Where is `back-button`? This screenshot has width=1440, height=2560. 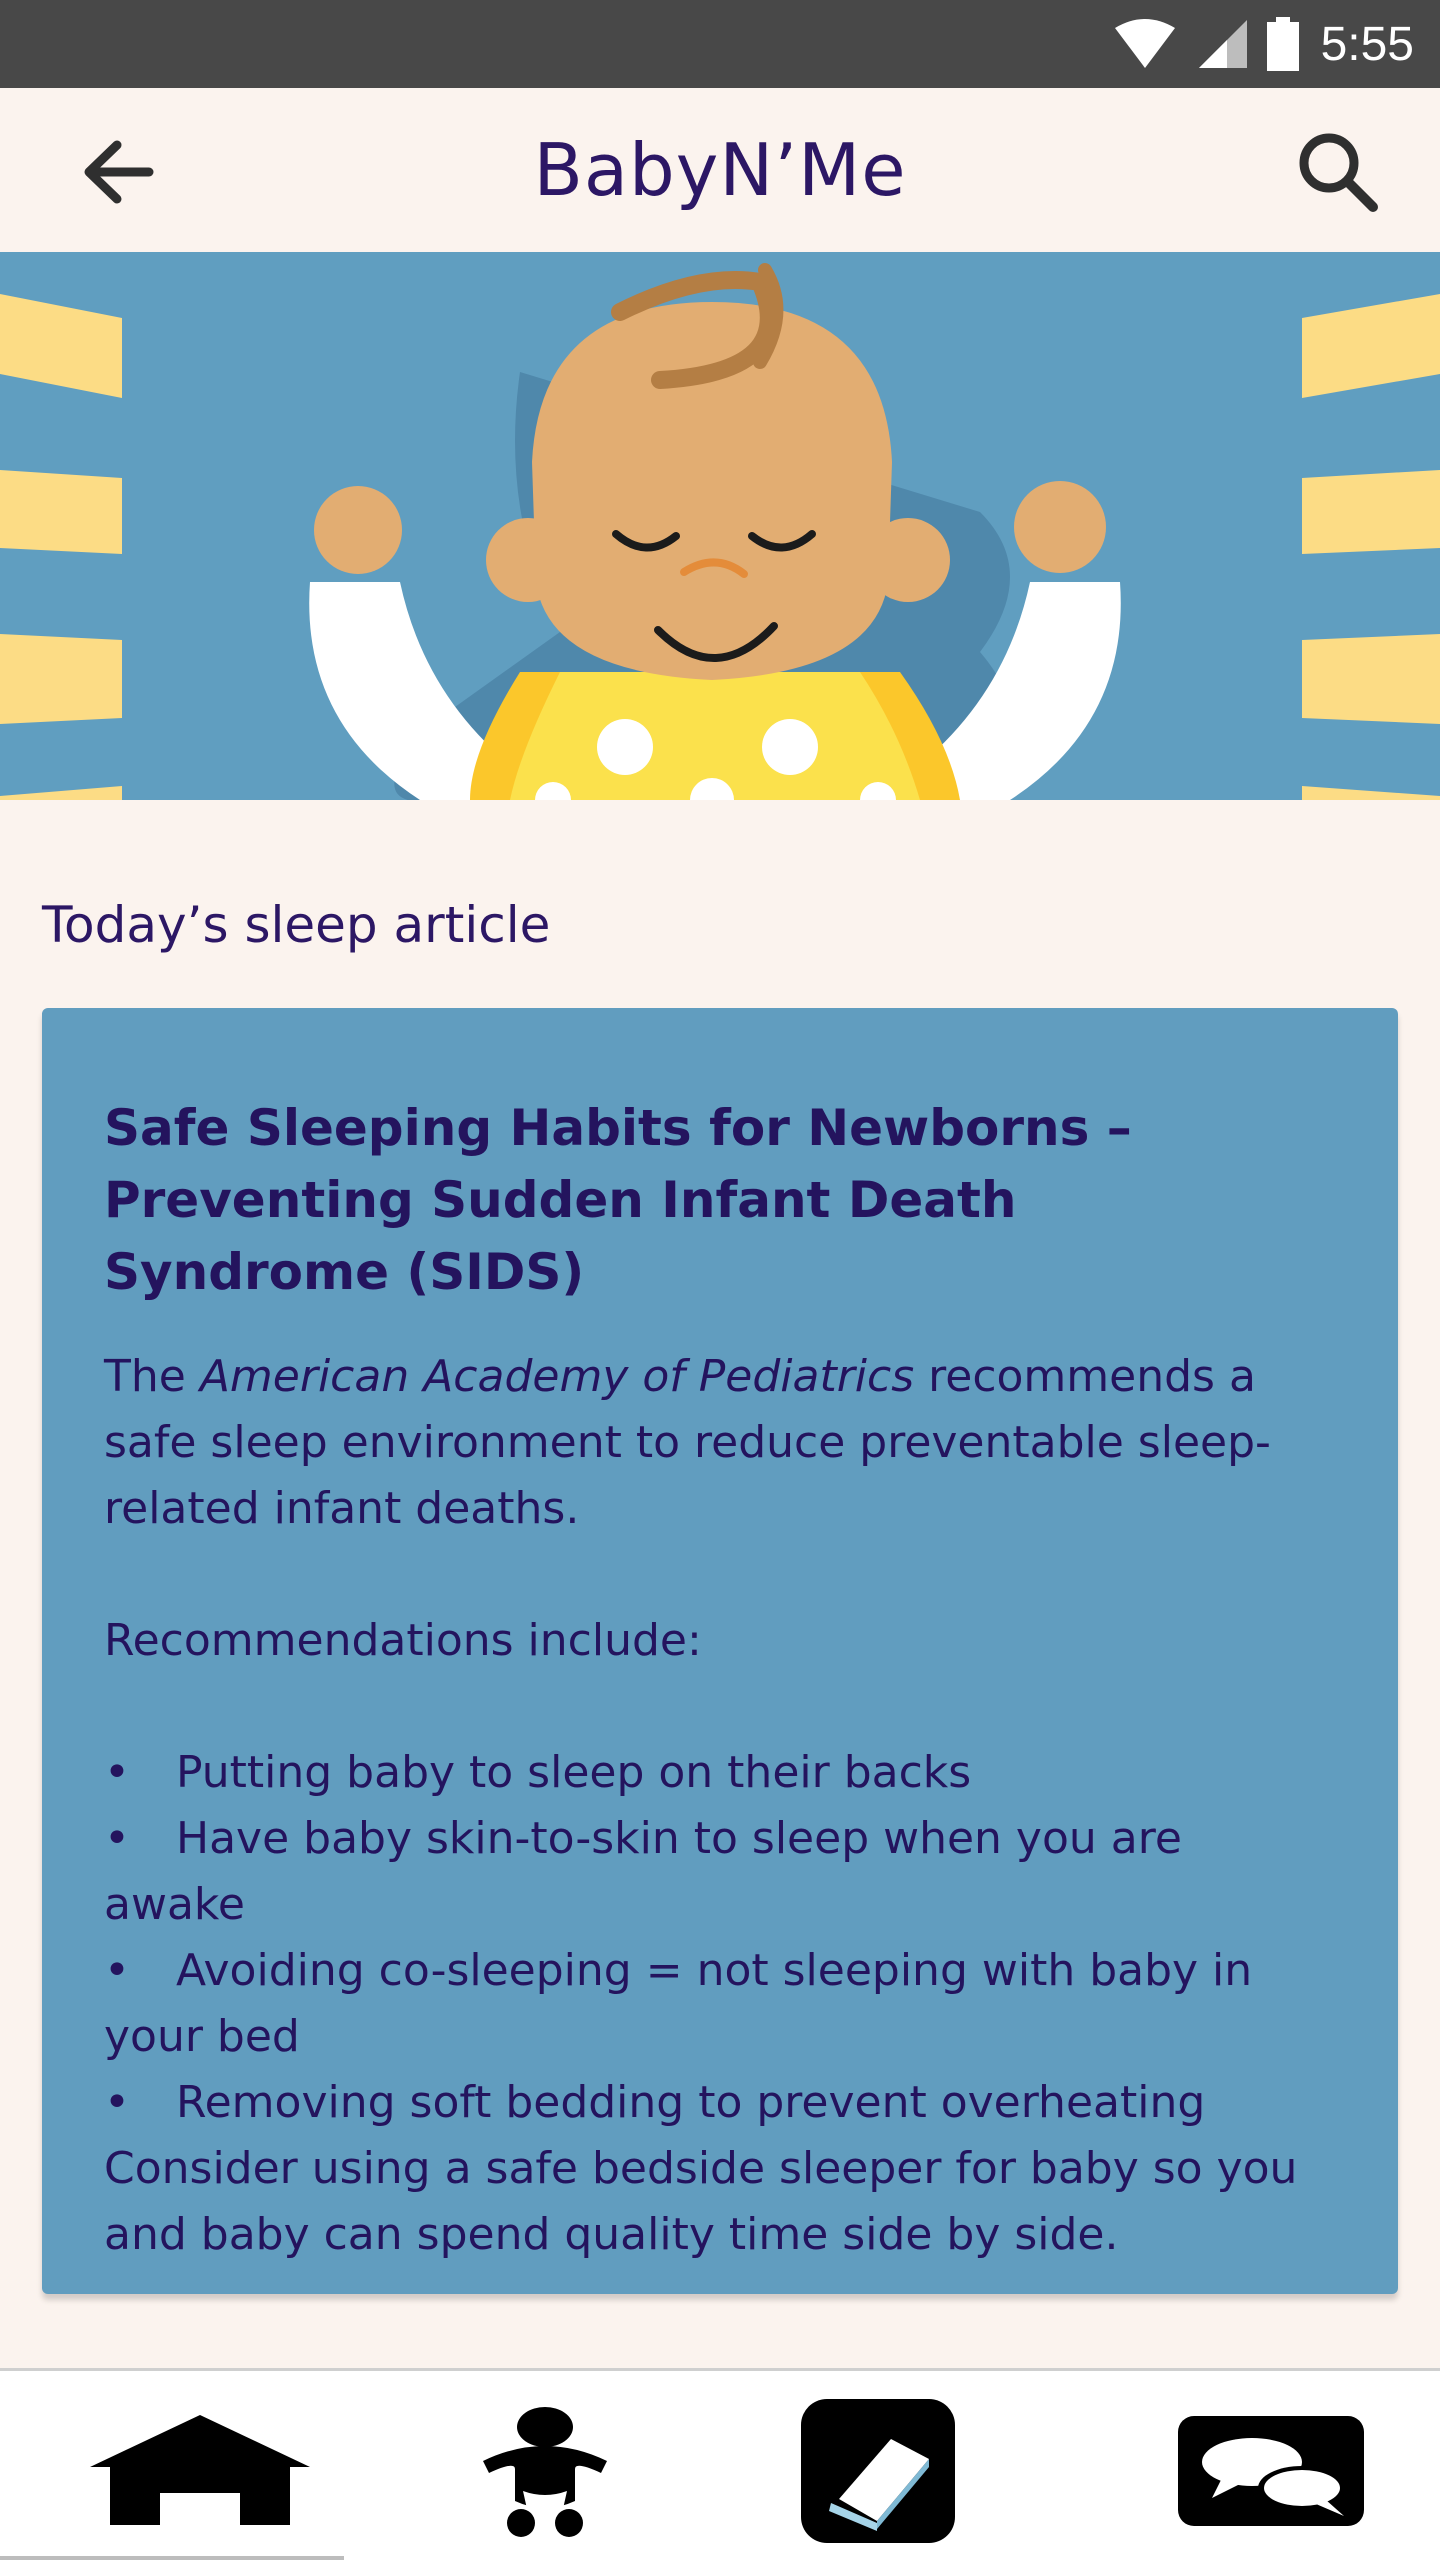 back-button is located at coordinates (118, 172).